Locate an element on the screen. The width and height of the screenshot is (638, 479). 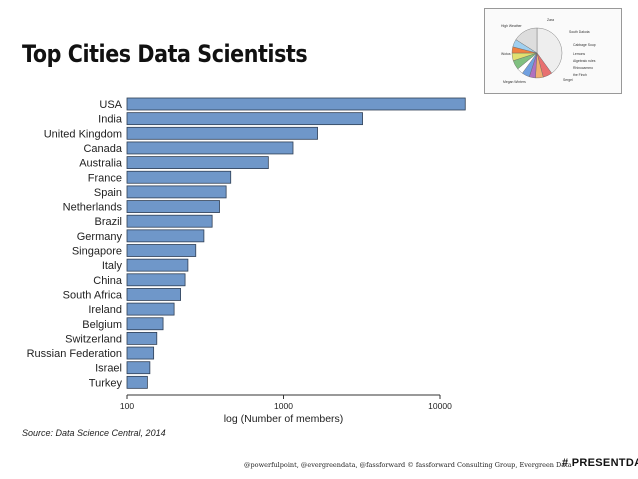
category-label: Israel is located at coordinates (108, 369).